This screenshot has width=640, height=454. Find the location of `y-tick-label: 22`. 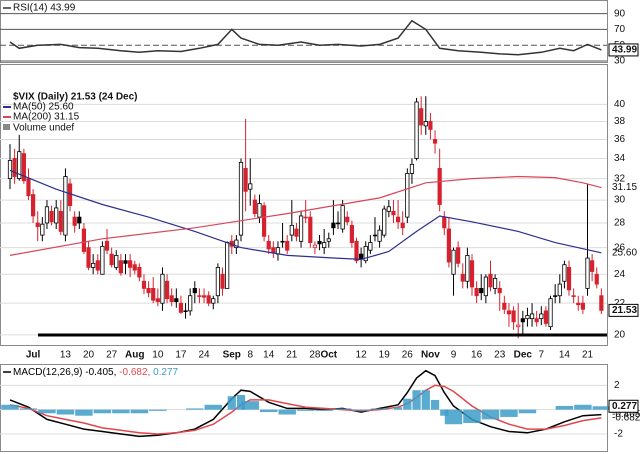

y-tick-label: 22 is located at coordinates (620, 303).